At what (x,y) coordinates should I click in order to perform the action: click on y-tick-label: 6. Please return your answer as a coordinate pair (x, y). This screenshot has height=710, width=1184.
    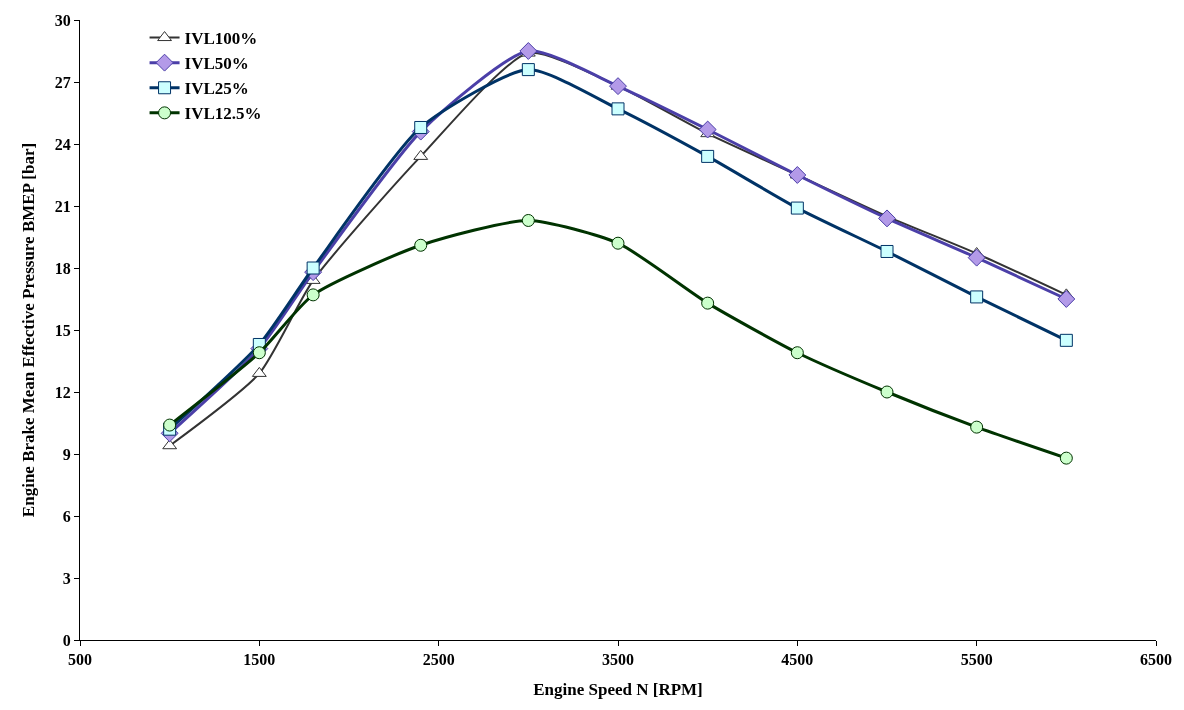
    Looking at the image, I should click on (66, 516).